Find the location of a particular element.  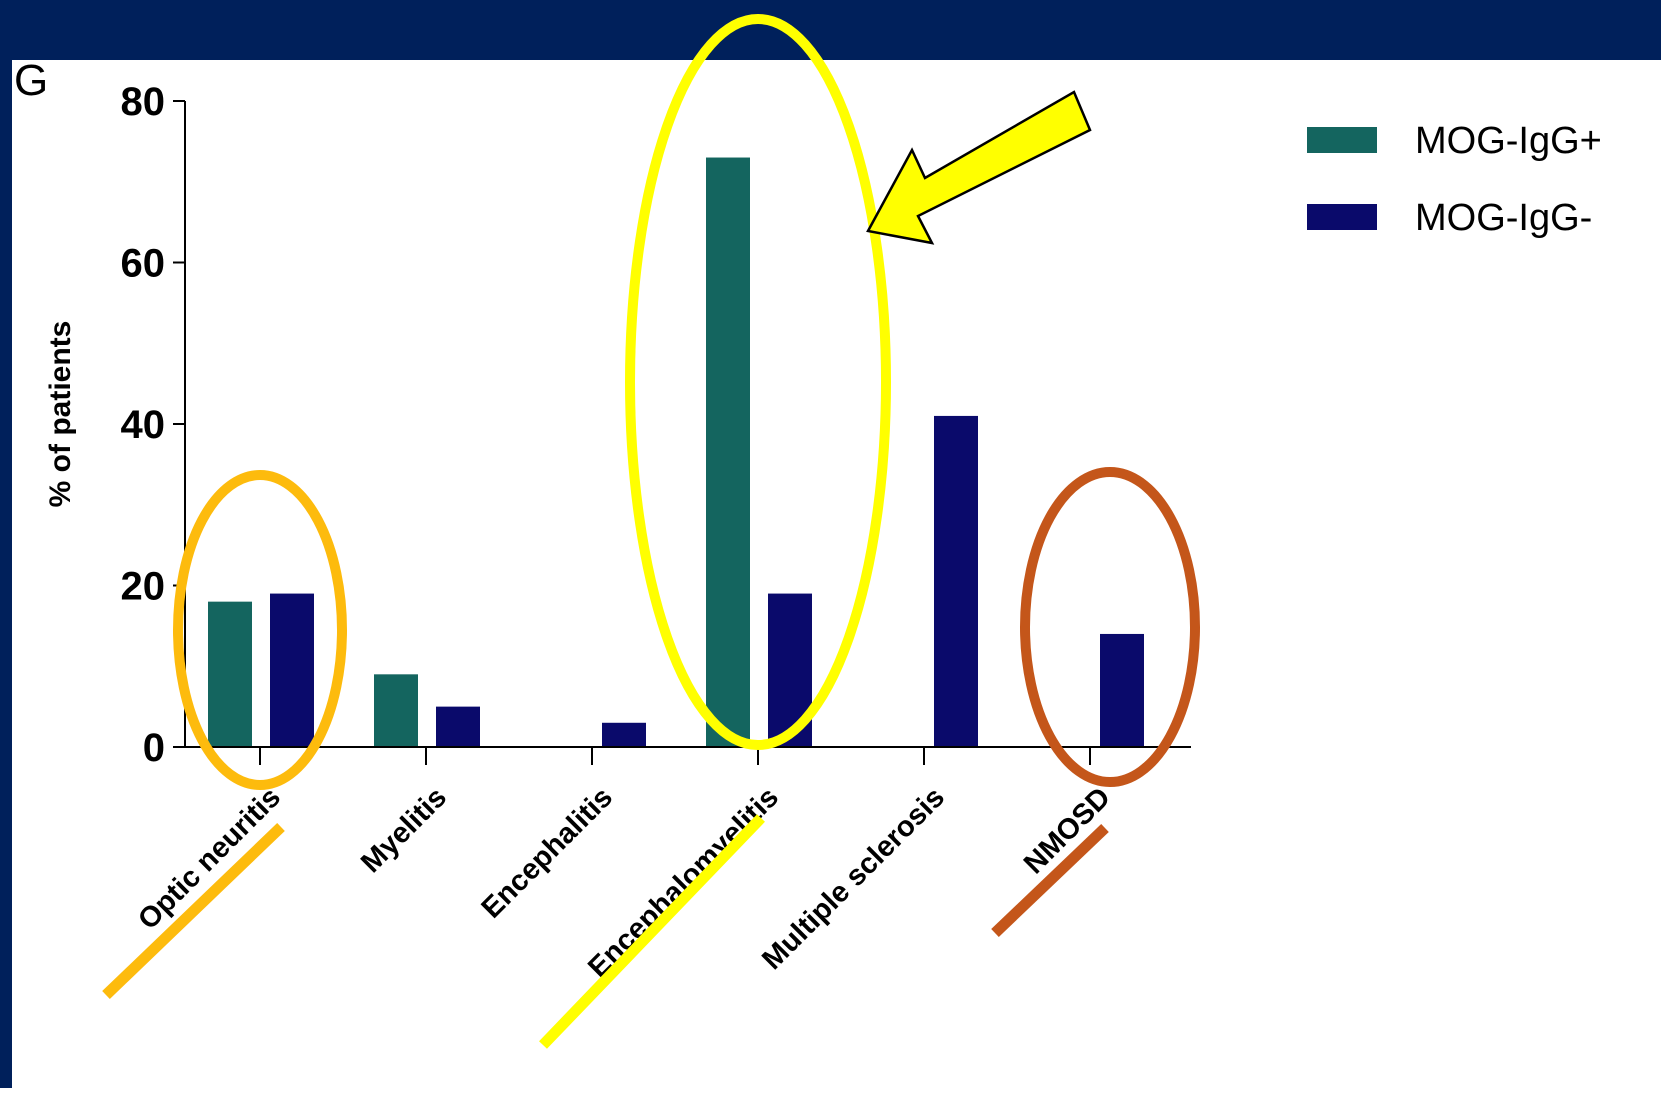

y-tick-label: 40 is located at coordinates (143, 425).